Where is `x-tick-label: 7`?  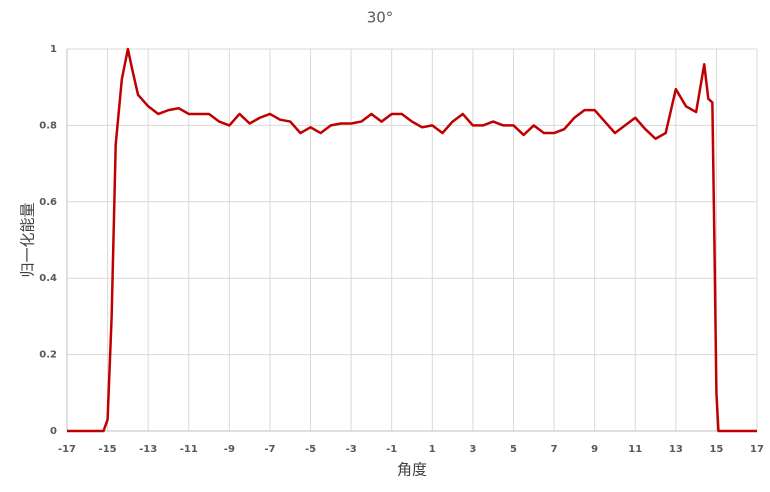
x-tick-label: 7 is located at coordinates (554, 449).